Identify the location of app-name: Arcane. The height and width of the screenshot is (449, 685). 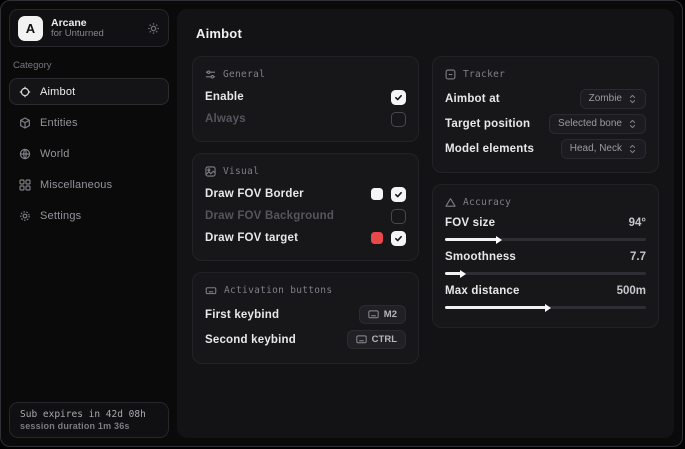
(69, 22).